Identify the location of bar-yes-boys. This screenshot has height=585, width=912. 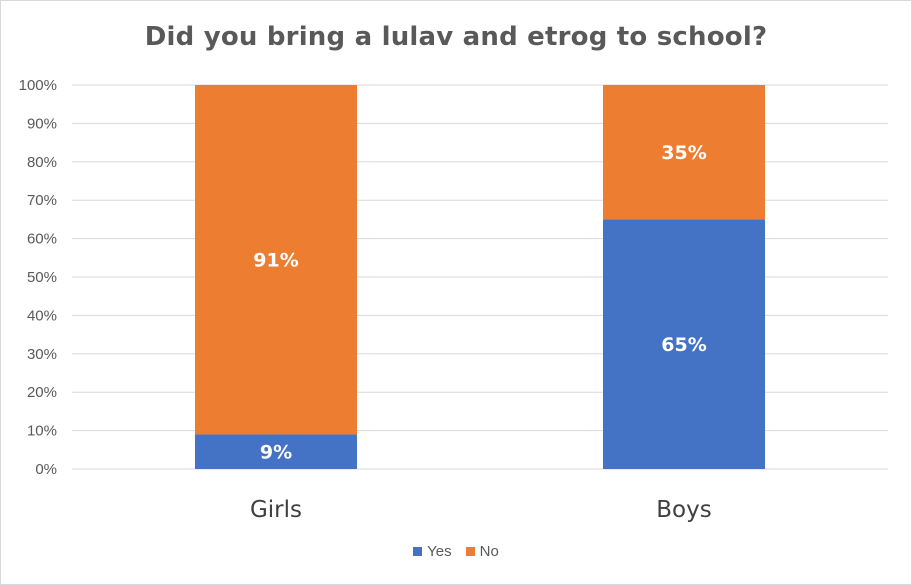
(684, 344).